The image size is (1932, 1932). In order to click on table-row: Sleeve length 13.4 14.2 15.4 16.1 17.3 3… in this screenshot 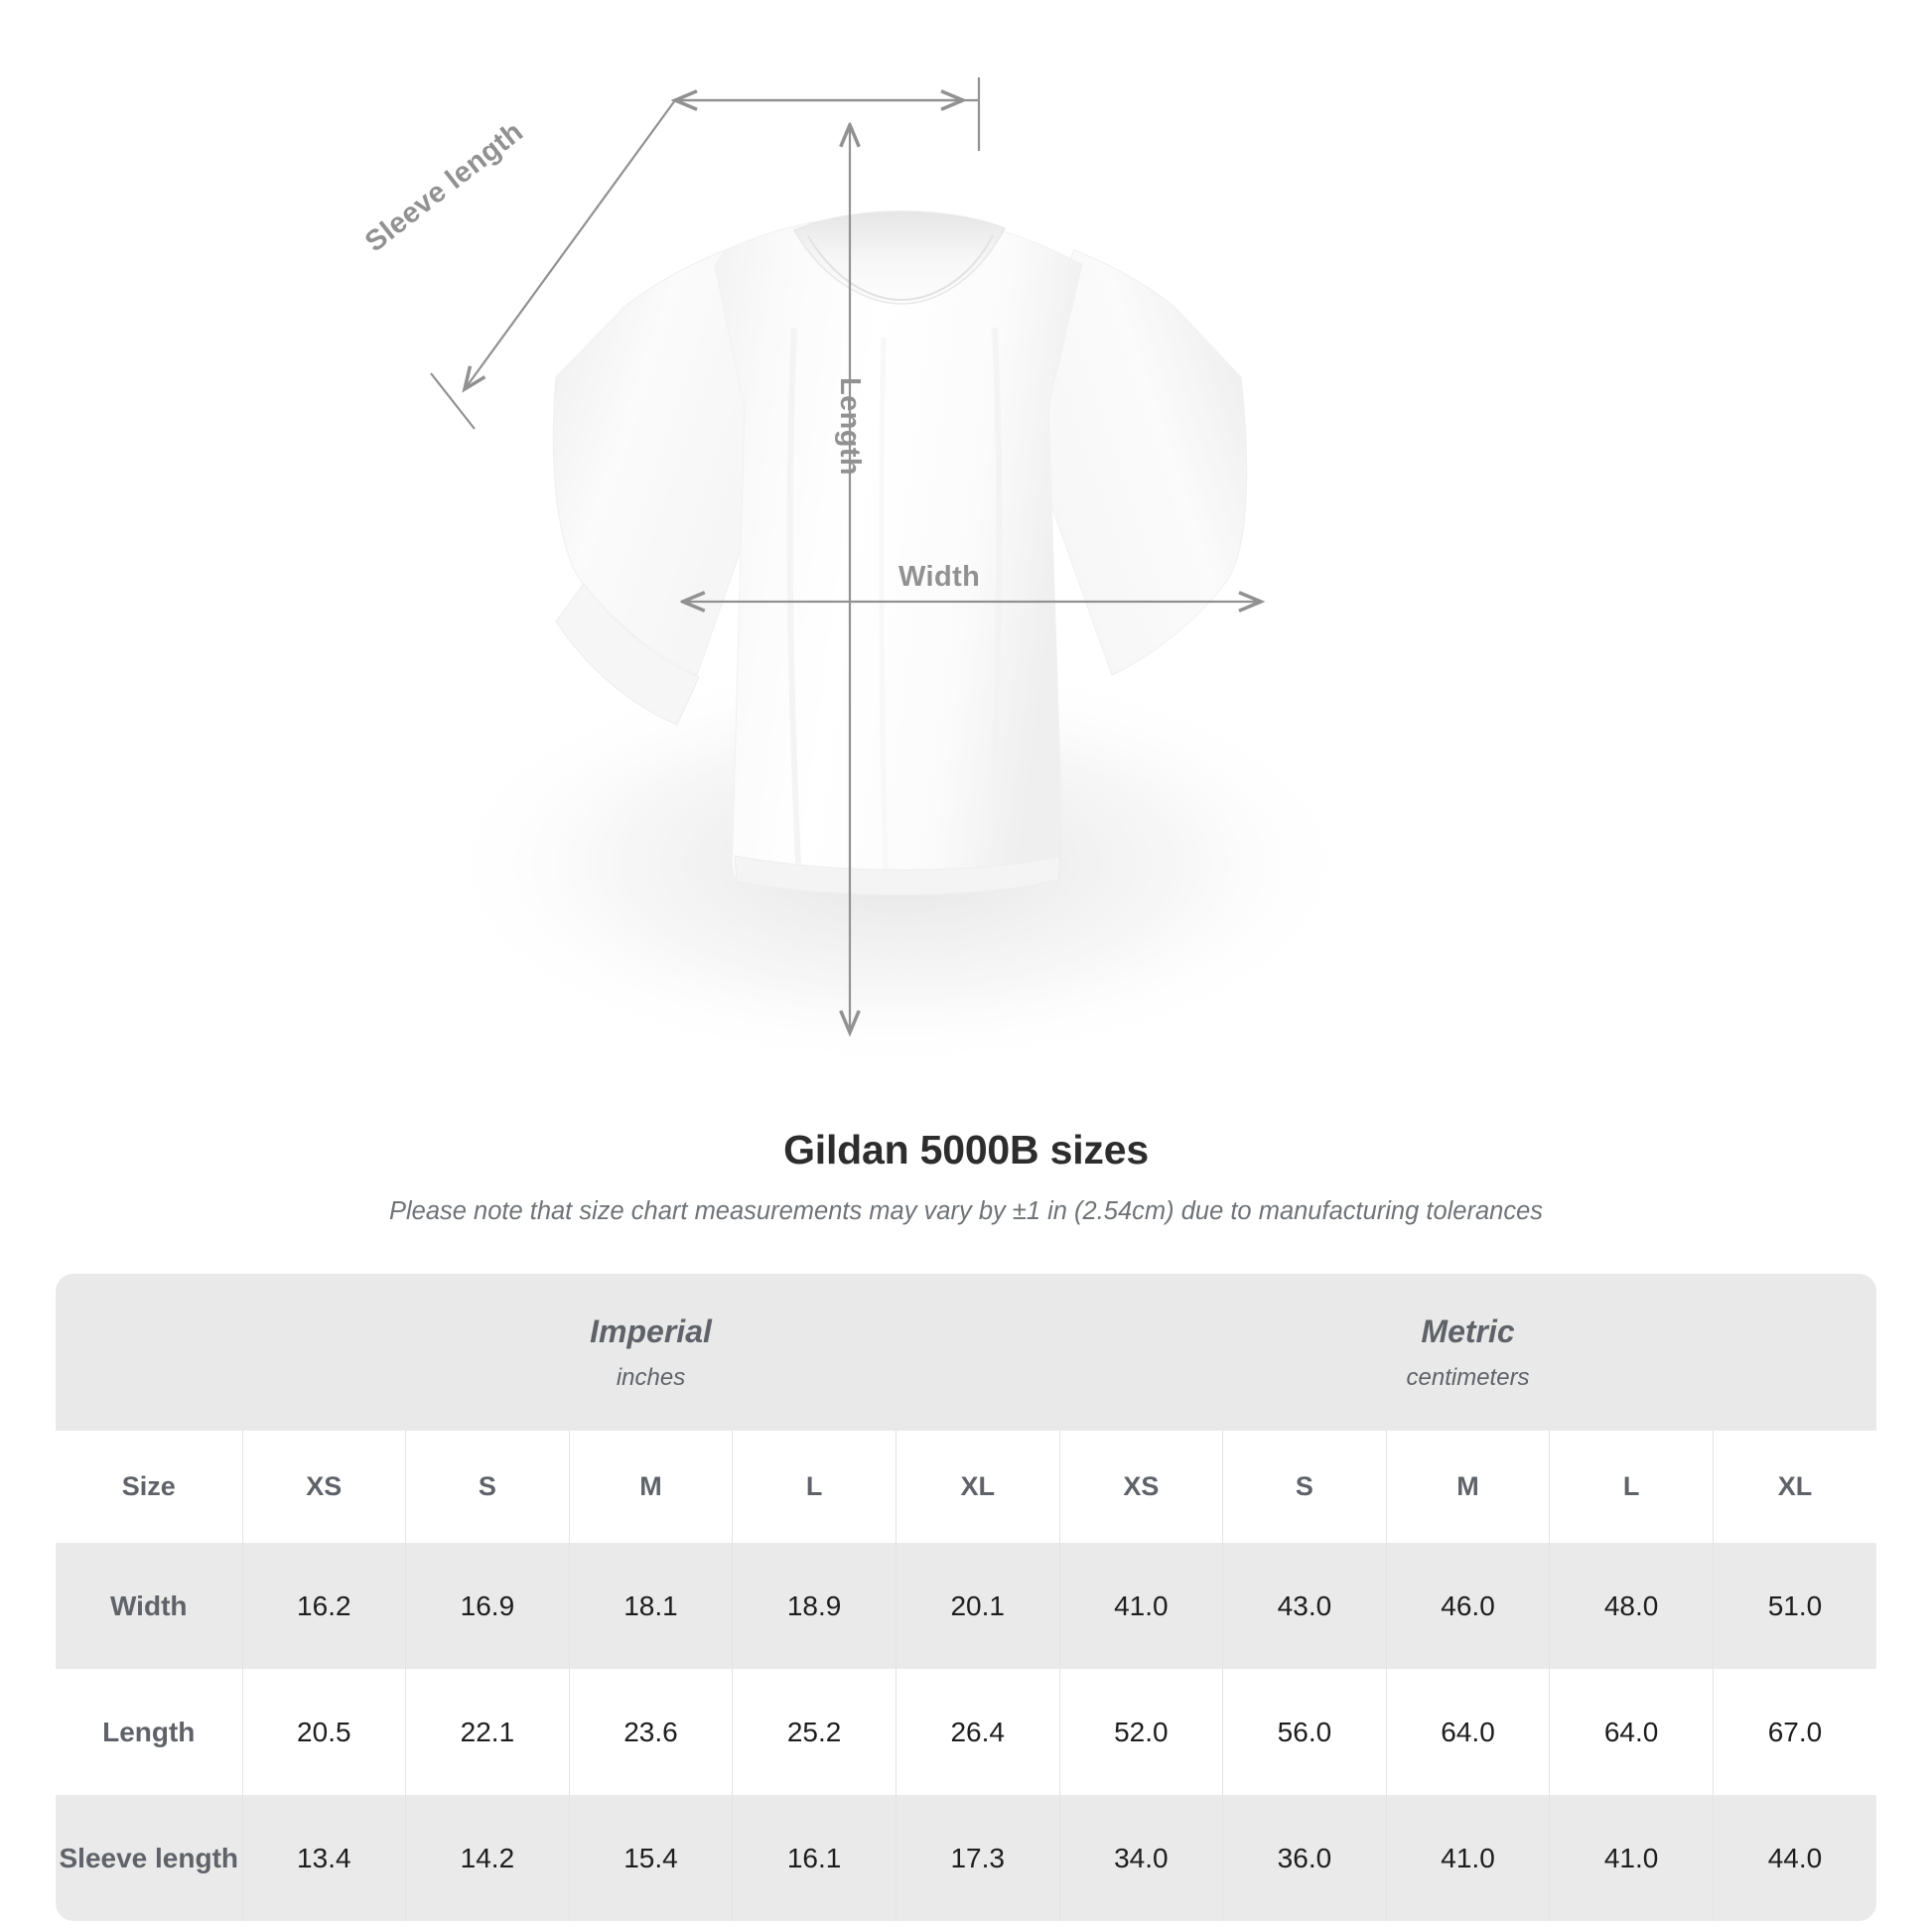, I will do `click(966, 1858)`.